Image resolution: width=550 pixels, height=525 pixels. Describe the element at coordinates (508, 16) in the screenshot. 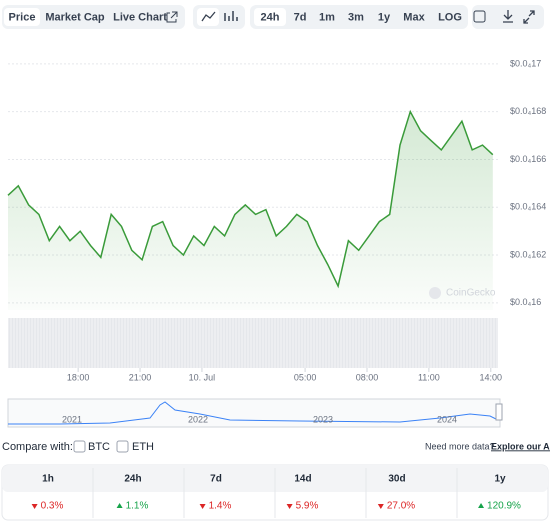

I see `download-icon` at that location.